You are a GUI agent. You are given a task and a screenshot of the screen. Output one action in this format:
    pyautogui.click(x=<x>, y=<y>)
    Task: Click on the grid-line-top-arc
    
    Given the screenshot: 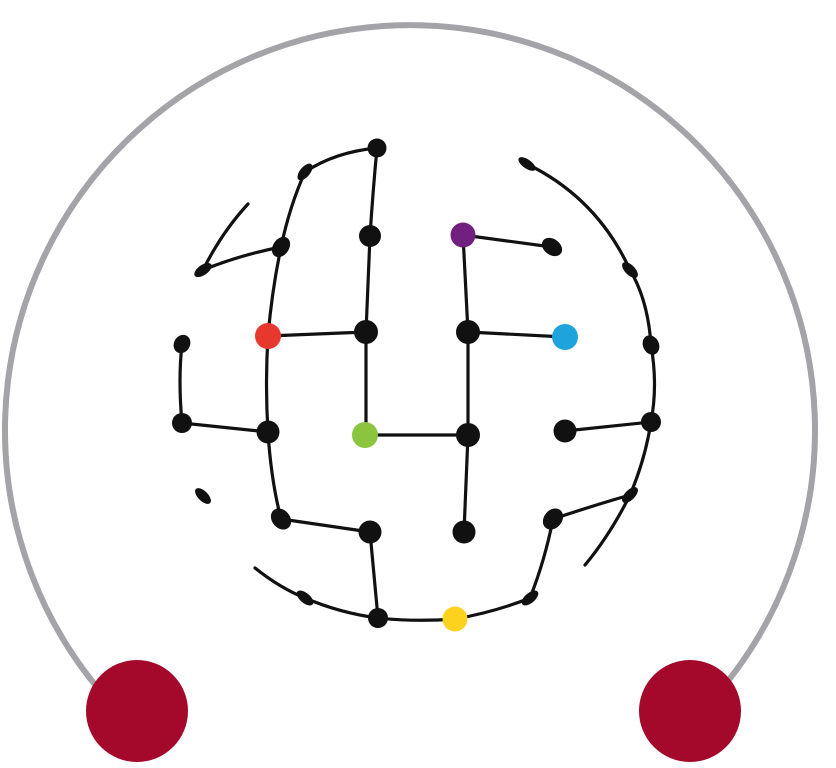 What is the action you would take?
    pyautogui.click(x=341, y=160)
    